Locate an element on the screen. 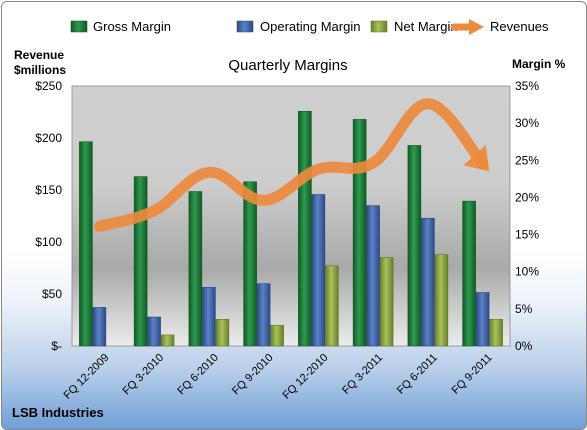  left-tick-label: $50 is located at coordinates (52, 294).